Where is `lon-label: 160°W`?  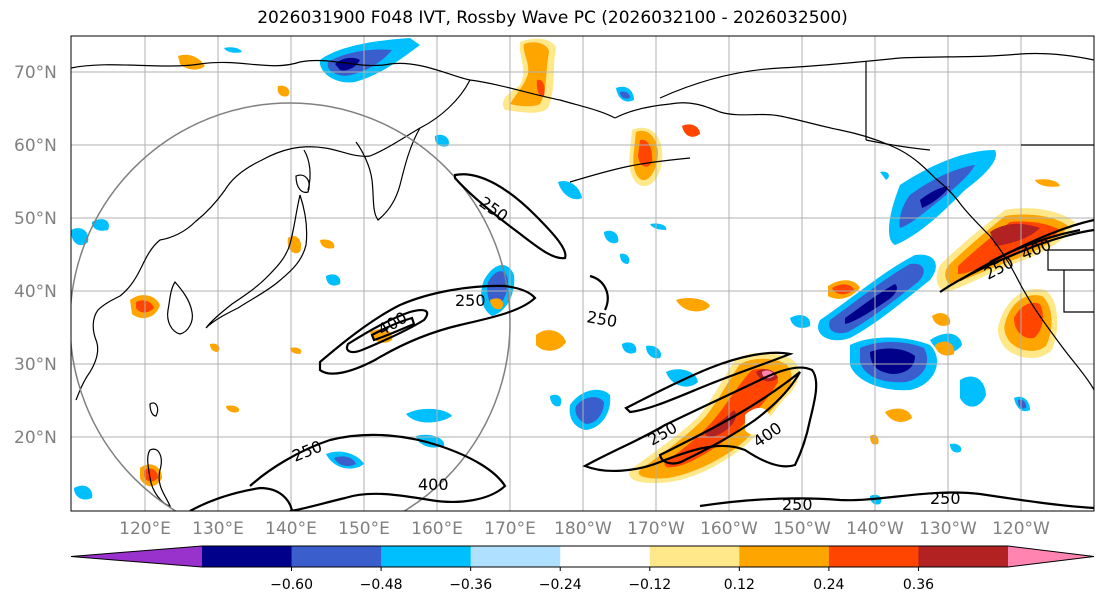
lon-label: 160°W is located at coordinates (729, 529).